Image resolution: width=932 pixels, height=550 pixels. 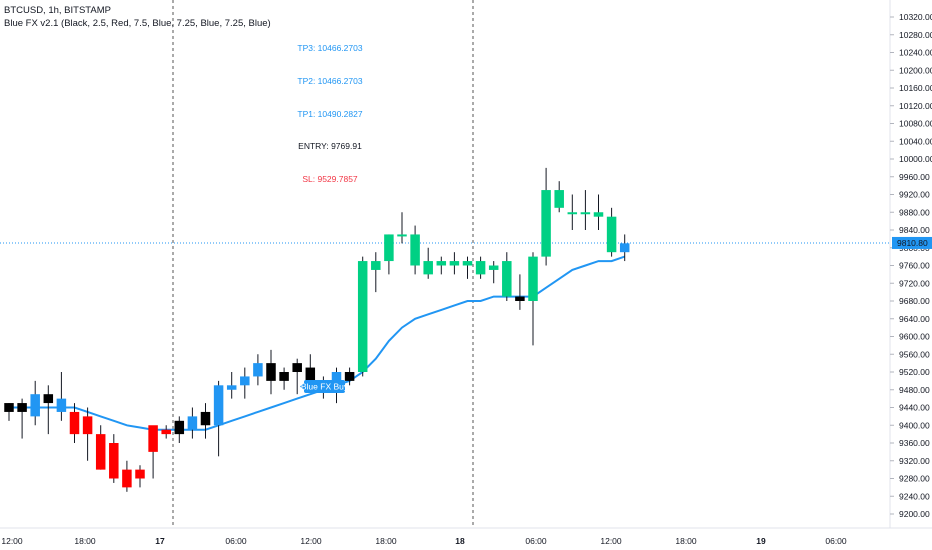 I want to click on price-tick-label: 9360.00, so click(x=914, y=443).